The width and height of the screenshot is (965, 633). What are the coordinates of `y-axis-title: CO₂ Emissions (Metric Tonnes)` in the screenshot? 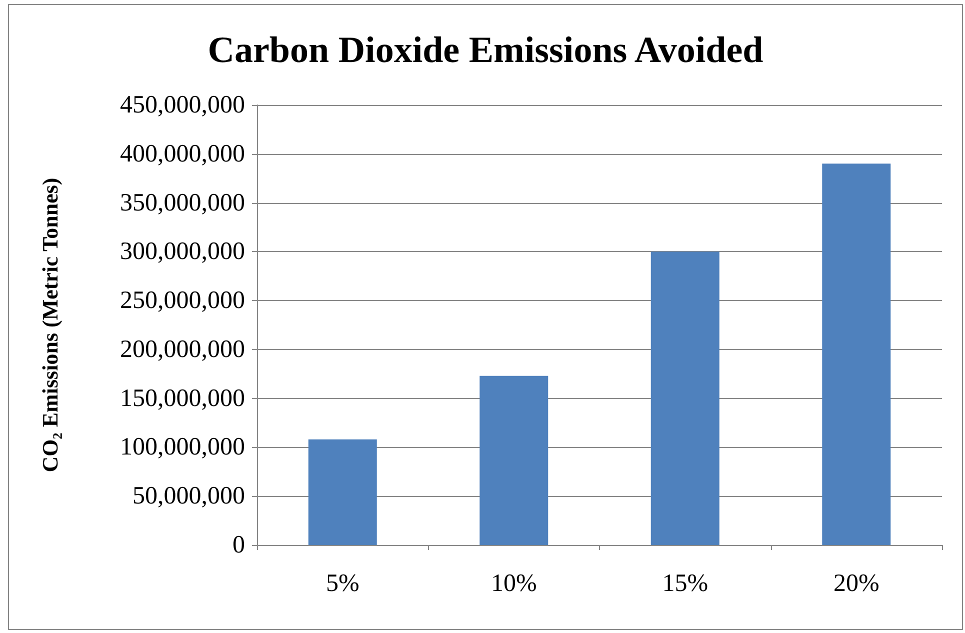 It's located at (50, 325).